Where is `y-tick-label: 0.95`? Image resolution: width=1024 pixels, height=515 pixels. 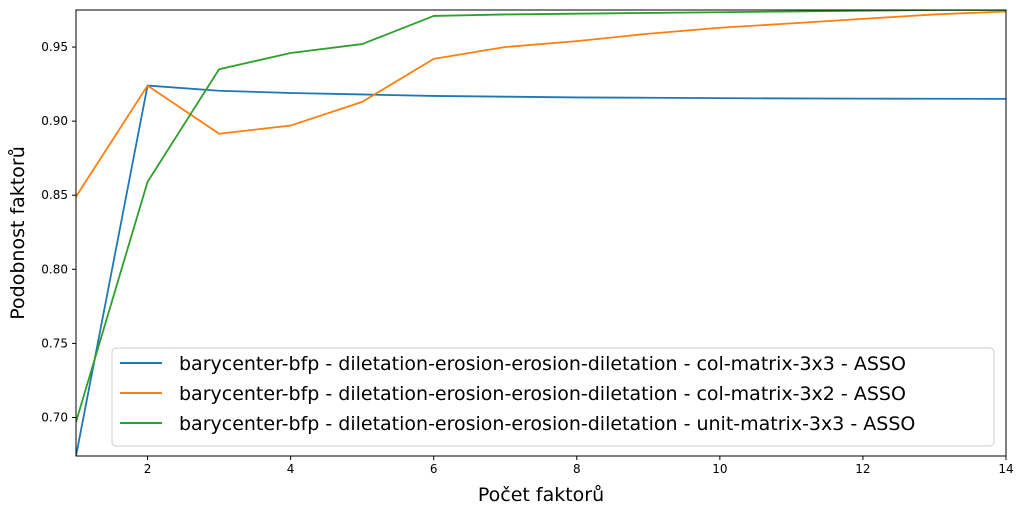
y-tick-label: 0.95 is located at coordinates (54, 47).